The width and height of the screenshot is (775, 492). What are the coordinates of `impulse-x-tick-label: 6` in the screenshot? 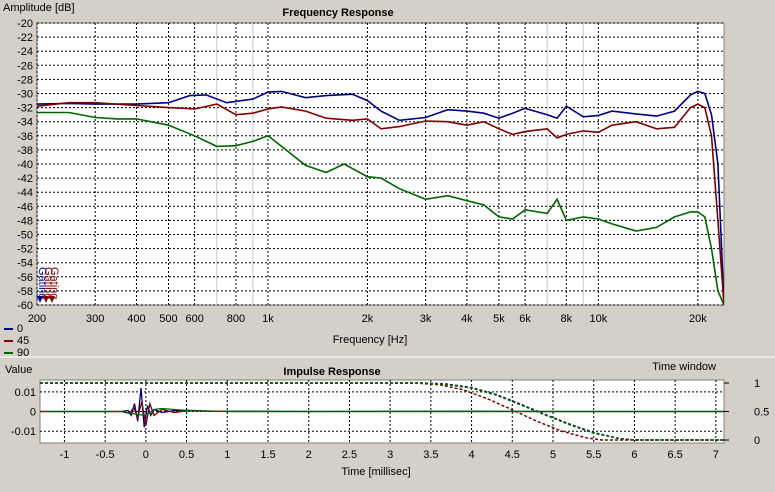 It's located at (634, 455).